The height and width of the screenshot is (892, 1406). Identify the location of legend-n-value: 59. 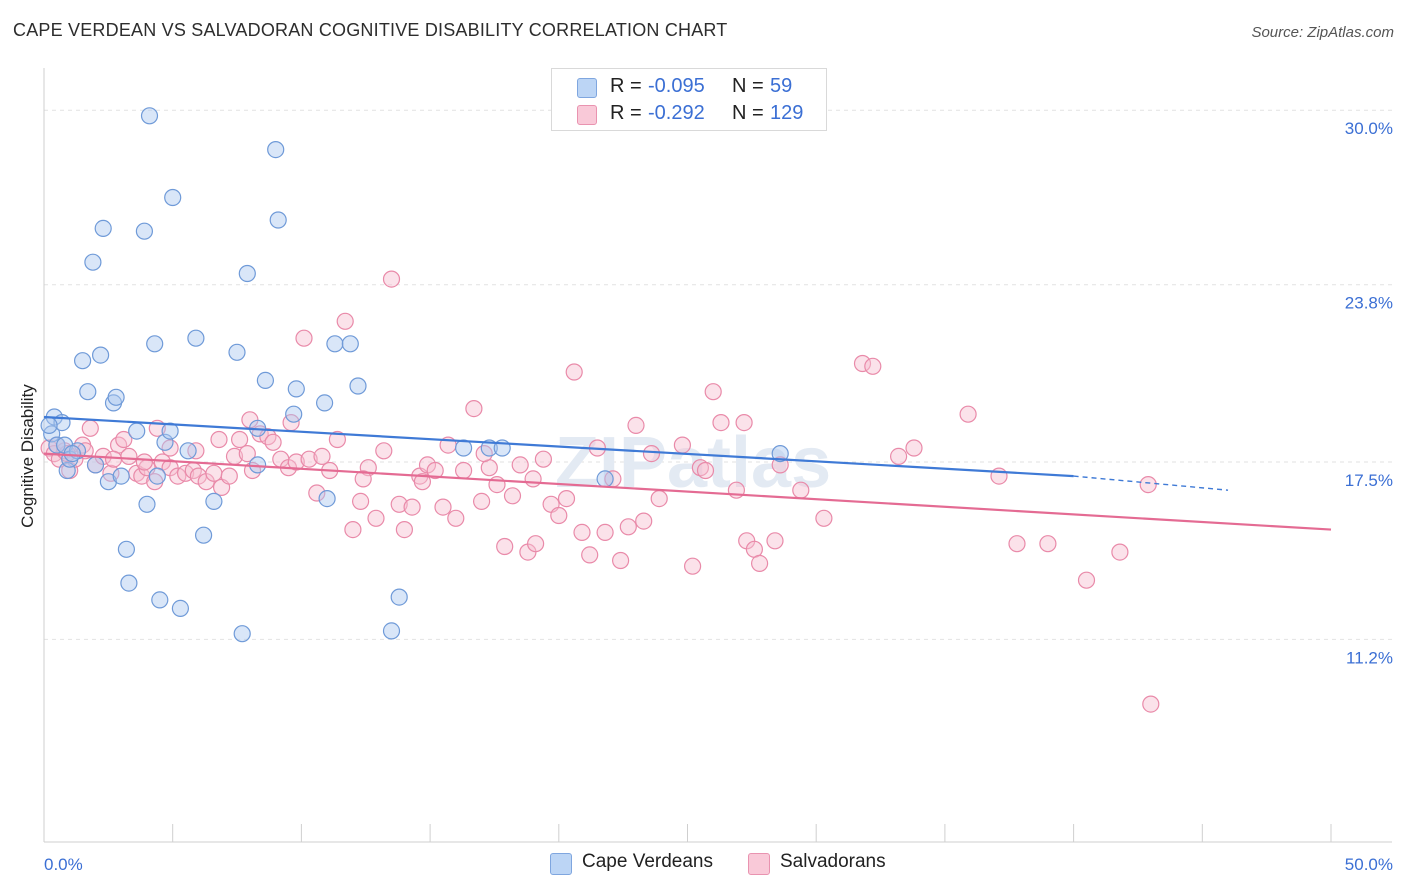
(781, 86).